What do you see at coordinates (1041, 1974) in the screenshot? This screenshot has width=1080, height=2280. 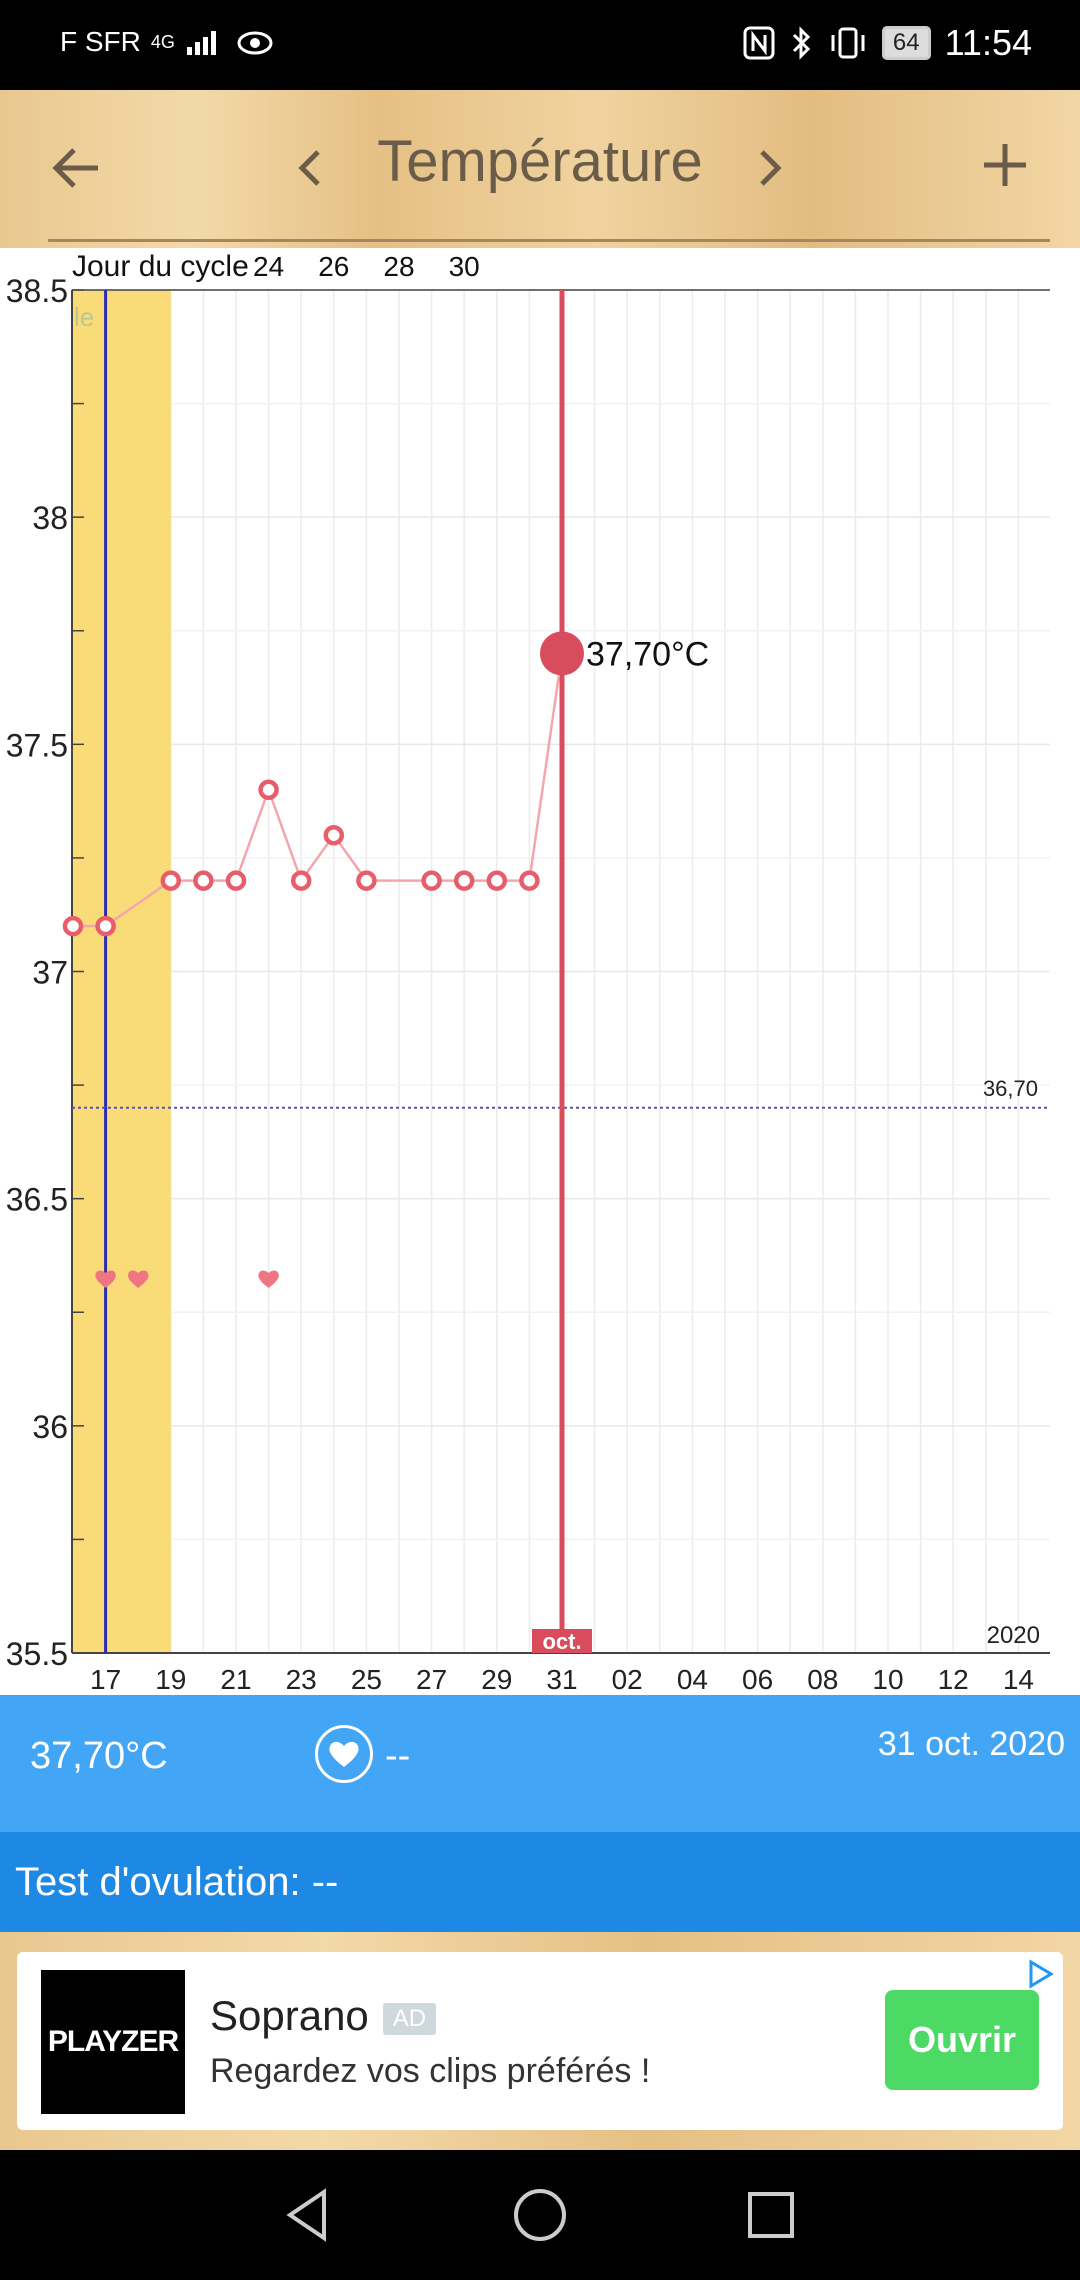 I see `ad-choices-icon` at bounding box center [1041, 1974].